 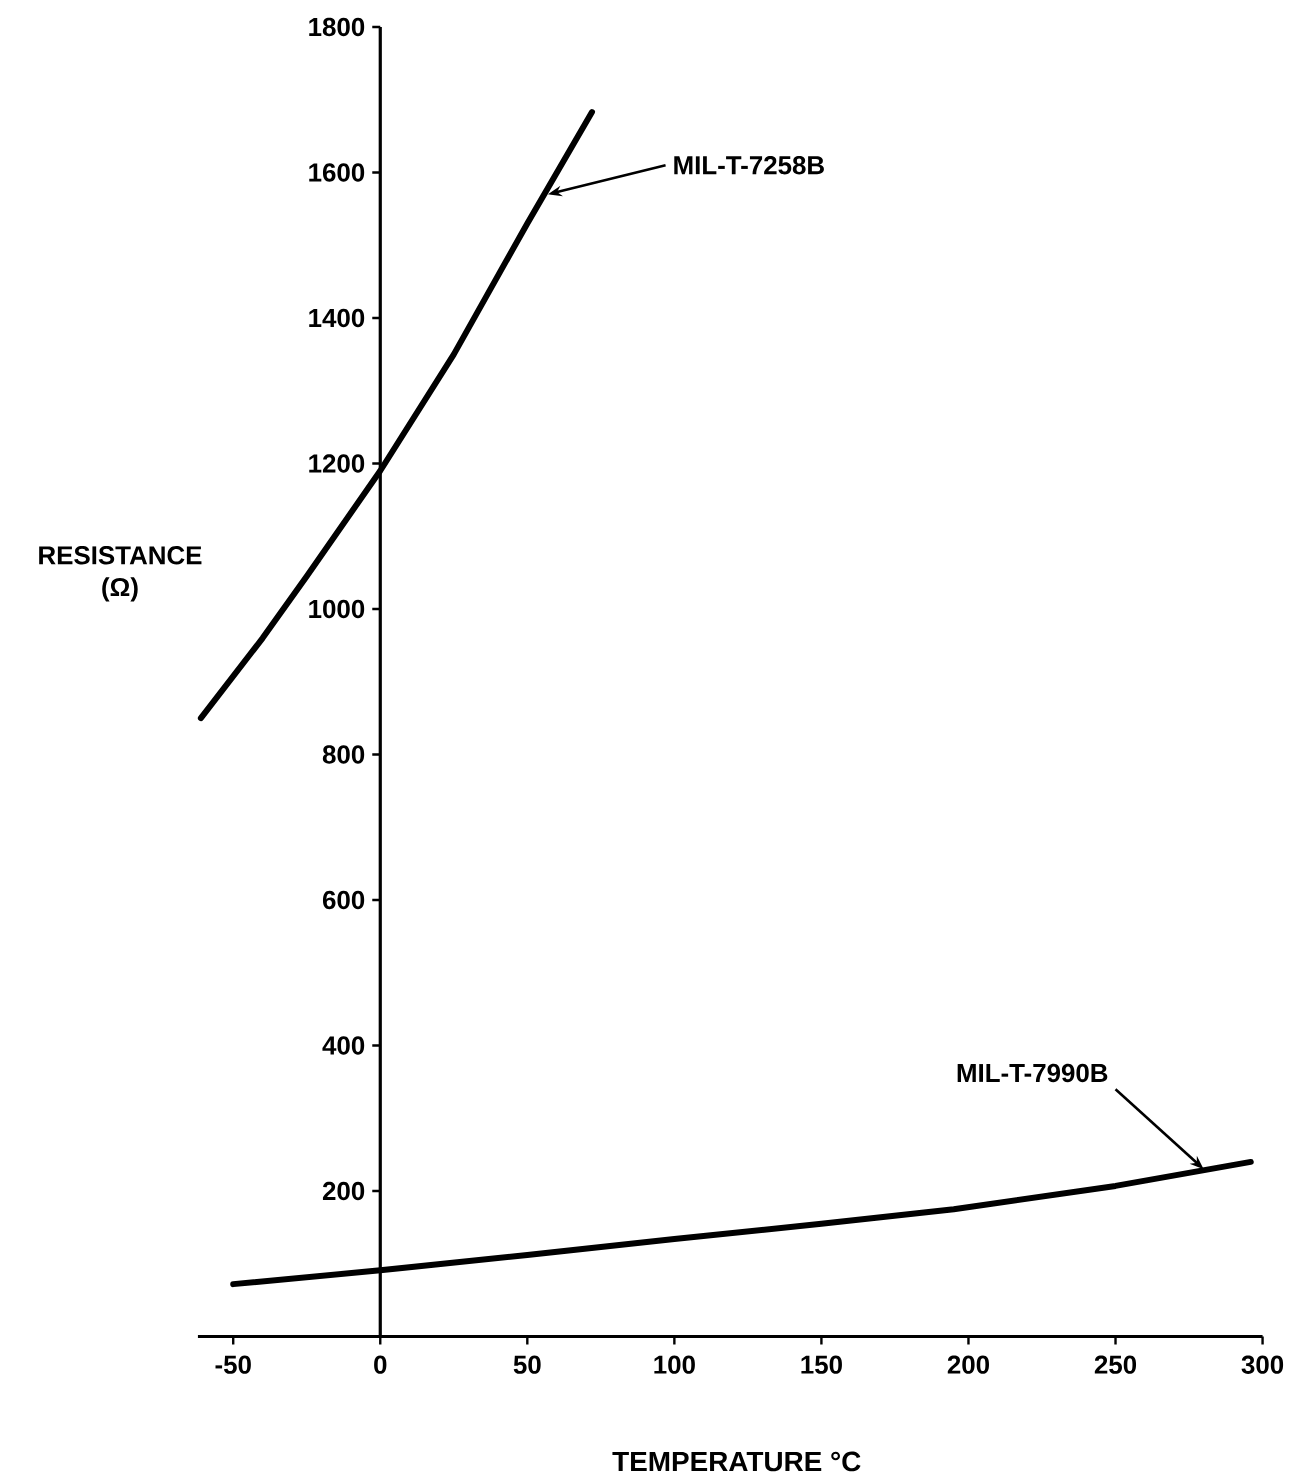 I want to click on y-tick-label: 1000, so click(x=337, y=609).